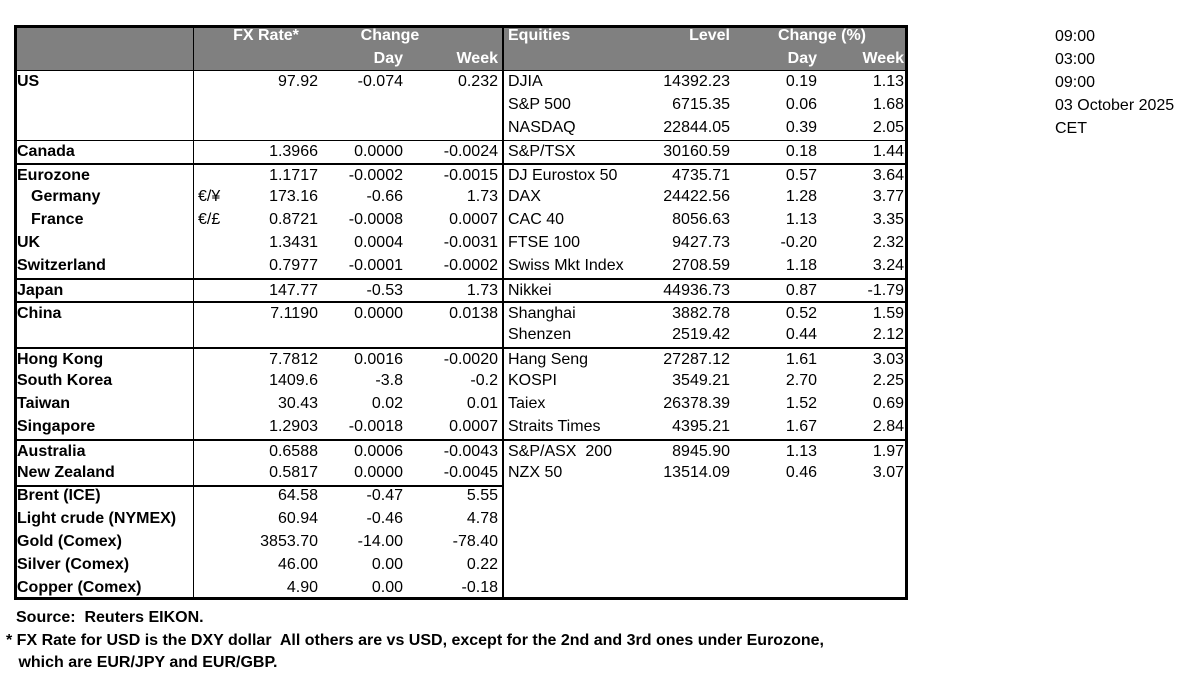 The height and width of the screenshot is (676, 1193). I want to click on equity-name-cell: DJ Eurostox 50, so click(571, 175).